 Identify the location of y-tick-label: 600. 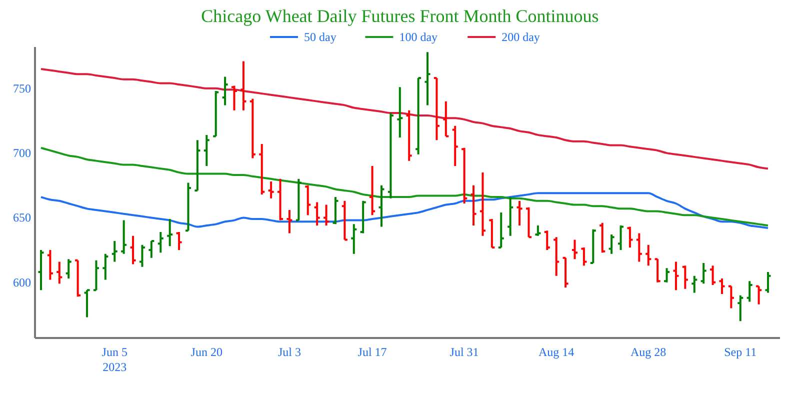
(22, 282).